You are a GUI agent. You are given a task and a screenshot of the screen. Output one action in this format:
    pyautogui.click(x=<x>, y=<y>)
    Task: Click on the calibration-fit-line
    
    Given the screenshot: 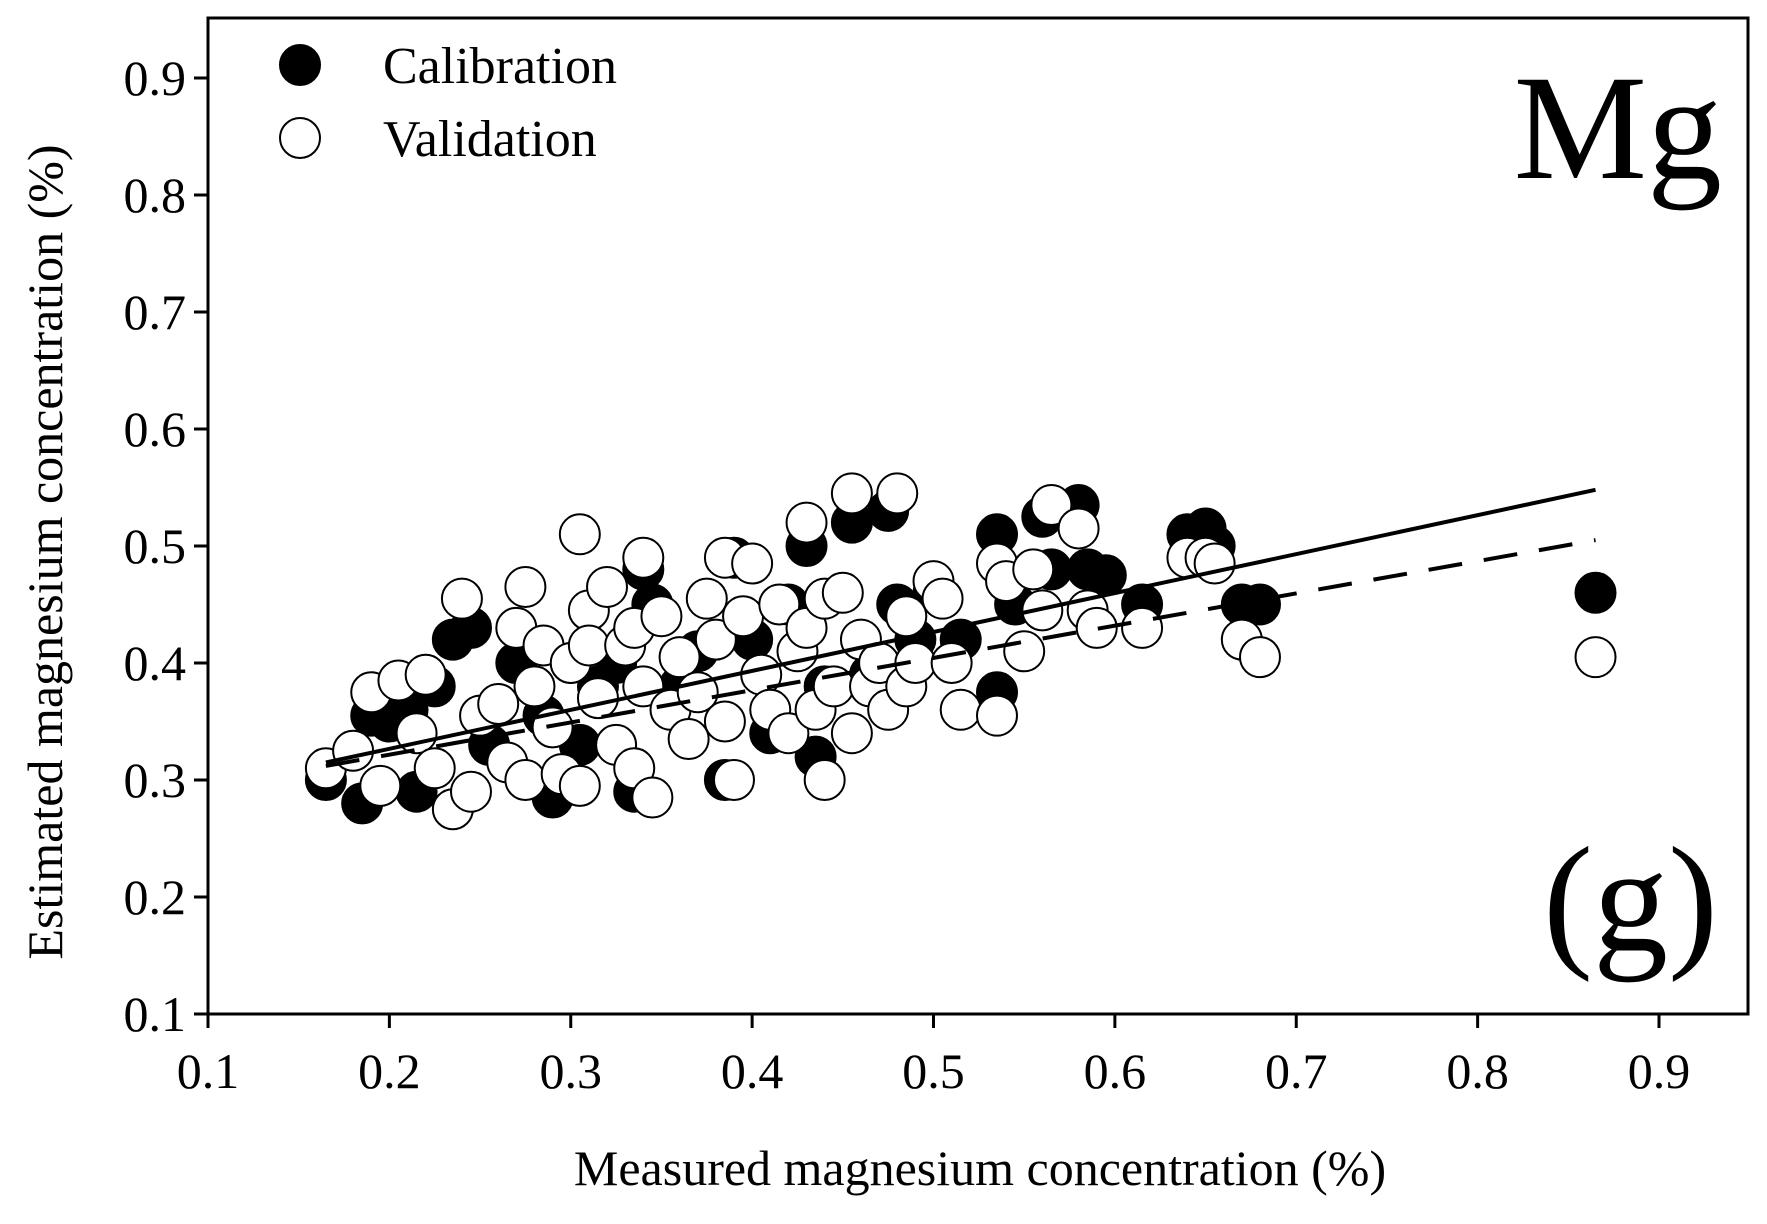 What is the action you would take?
    pyautogui.click(x=960, y=653)
    